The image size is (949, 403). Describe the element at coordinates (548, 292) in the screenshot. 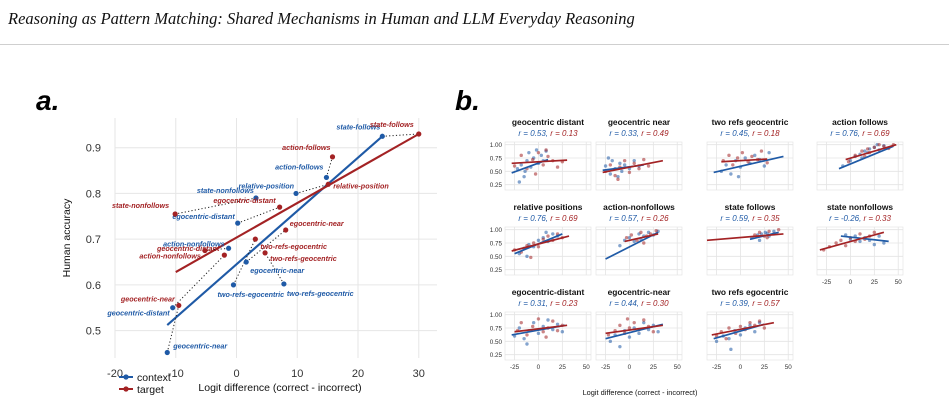

I see `subplot-title: egocentric-distant` at that location.